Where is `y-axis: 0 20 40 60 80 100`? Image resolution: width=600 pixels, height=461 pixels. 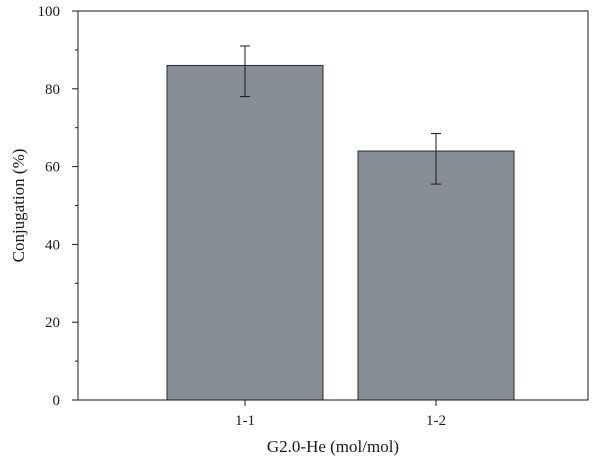
y-axis: 0 20 40 60 80 100 is located at coordinates (58, 206).